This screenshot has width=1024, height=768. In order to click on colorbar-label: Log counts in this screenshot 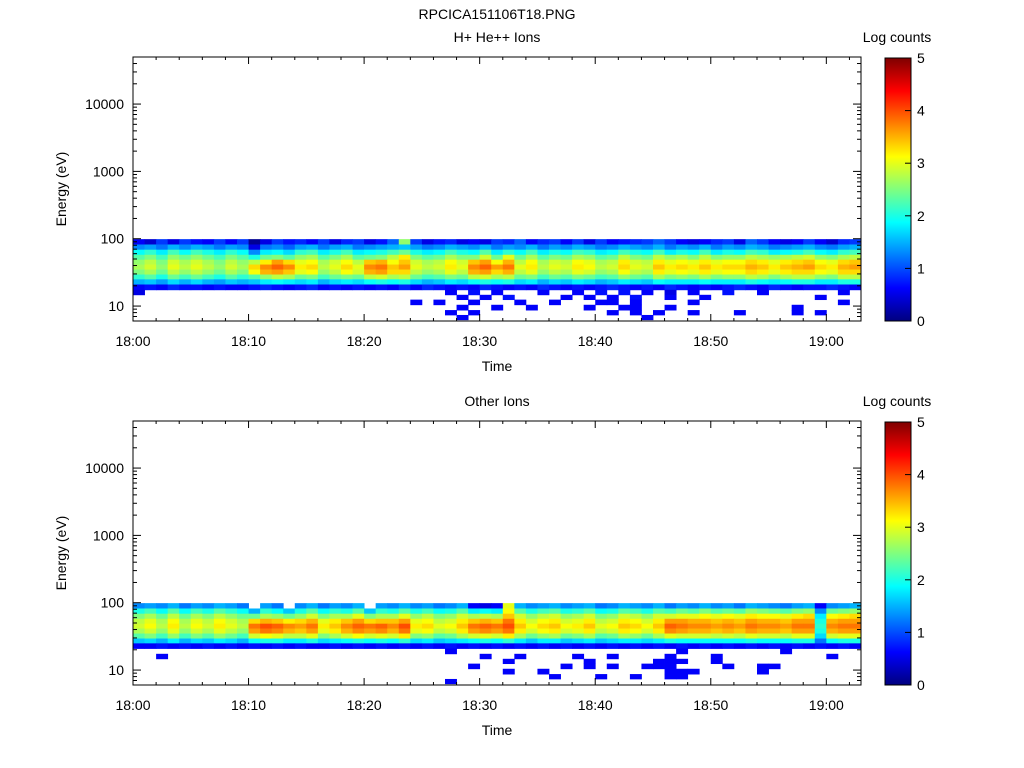, I will do `click(897, 401)`.